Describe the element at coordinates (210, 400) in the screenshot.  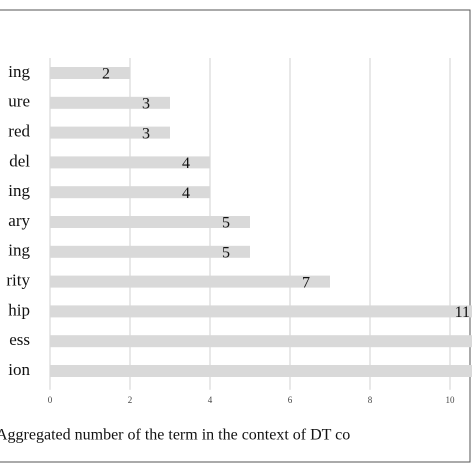
I see `x-tick-label: 4` at that location.